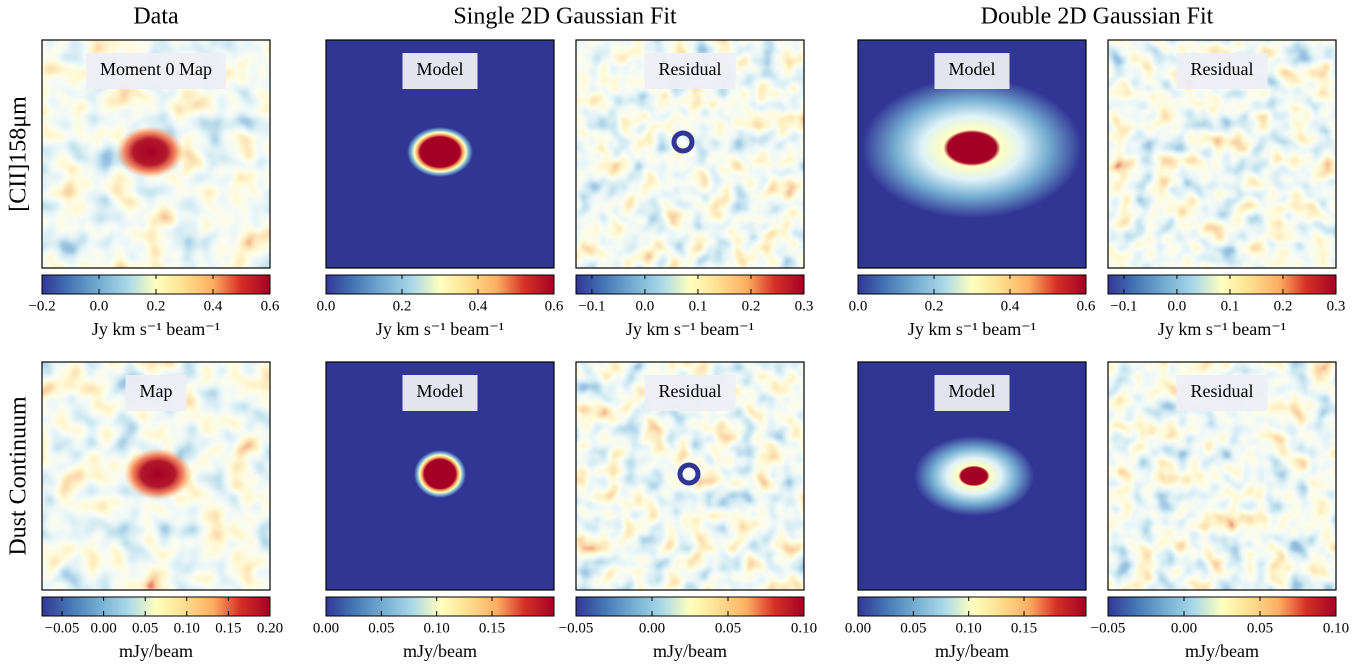  I want to click on panel-label: Moment 0 Map, so click(156, 69).